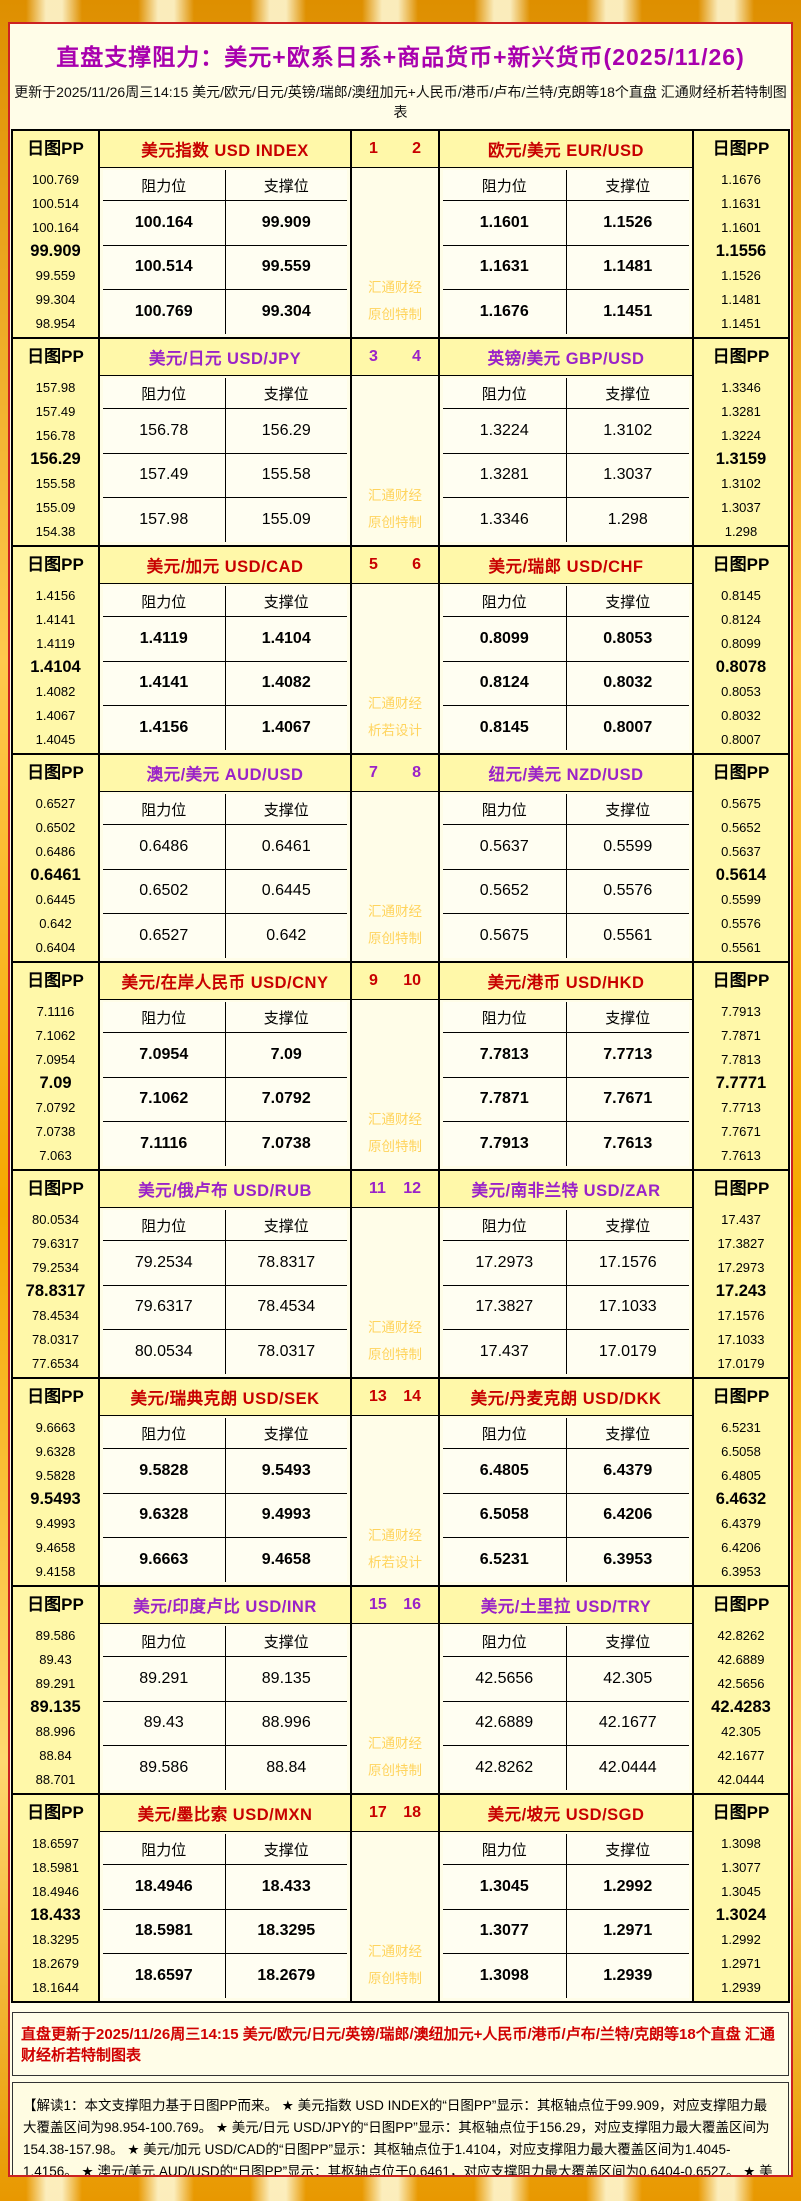 Image resolution: width=801 pixels, height=2201 pixels. Describe the element at coordinates (55, 1498) in the screenshot. I see `pivot-value: 9.5493` at that location.